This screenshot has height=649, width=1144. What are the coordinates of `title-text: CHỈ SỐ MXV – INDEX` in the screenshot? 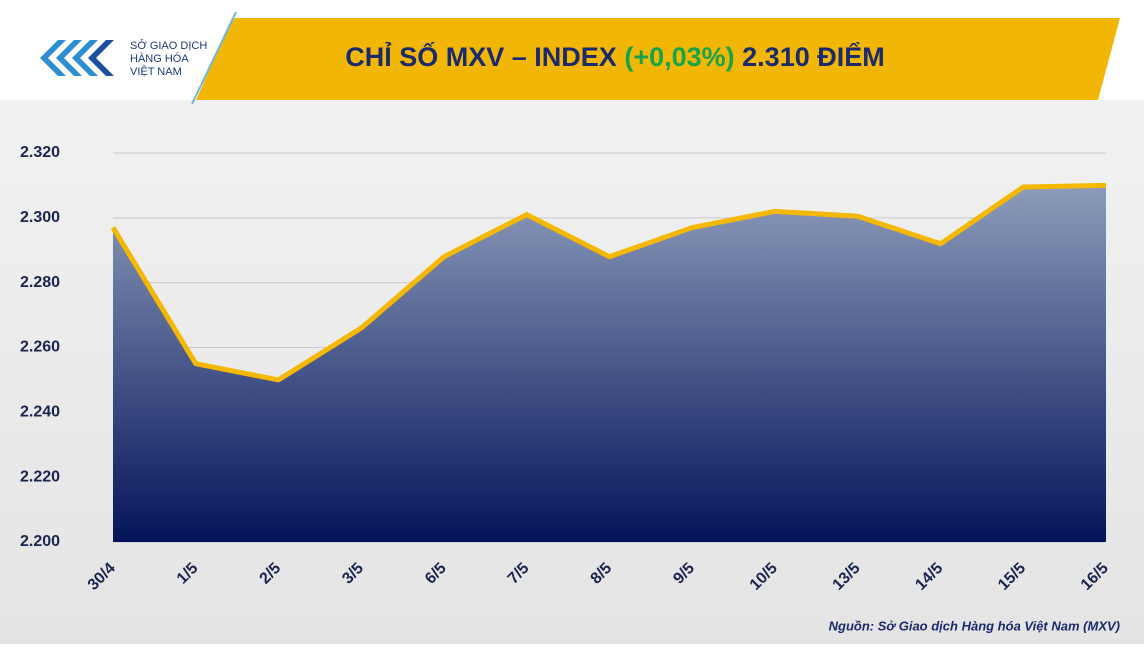 It's located at (481, 56).